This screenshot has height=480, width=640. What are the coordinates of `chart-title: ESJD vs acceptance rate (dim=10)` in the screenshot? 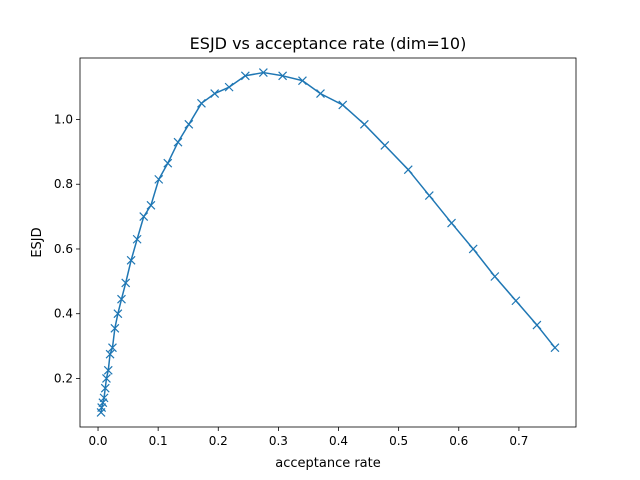 It's located at (328, 43).